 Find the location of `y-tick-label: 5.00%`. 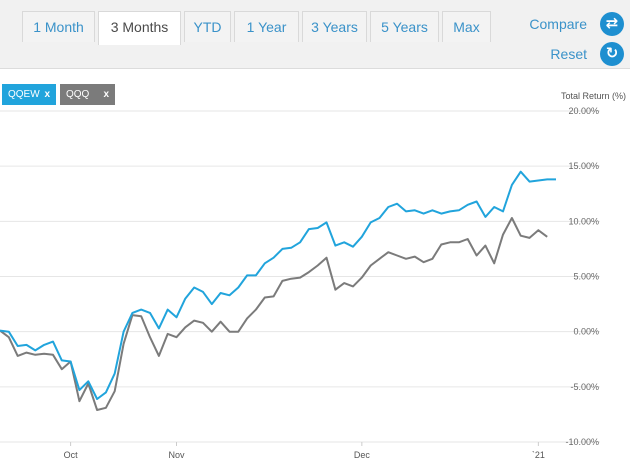

y-tick-label: 5.00% is located at coordinates (586, 277).